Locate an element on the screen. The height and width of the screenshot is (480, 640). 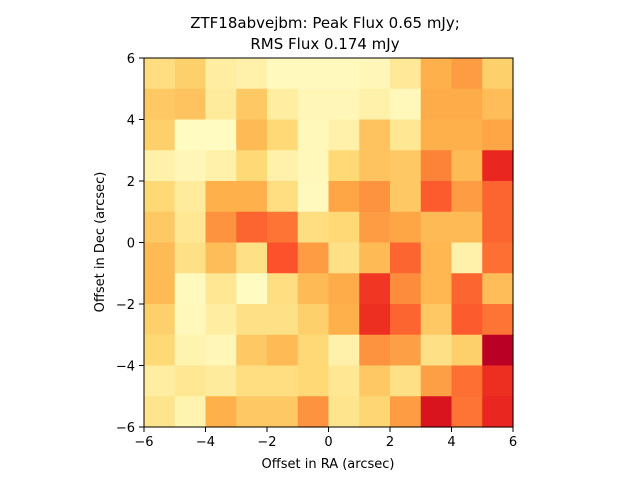
chart-title-line-2: RMS Flux 0.174 mJy is located at coordinates (324, 44).